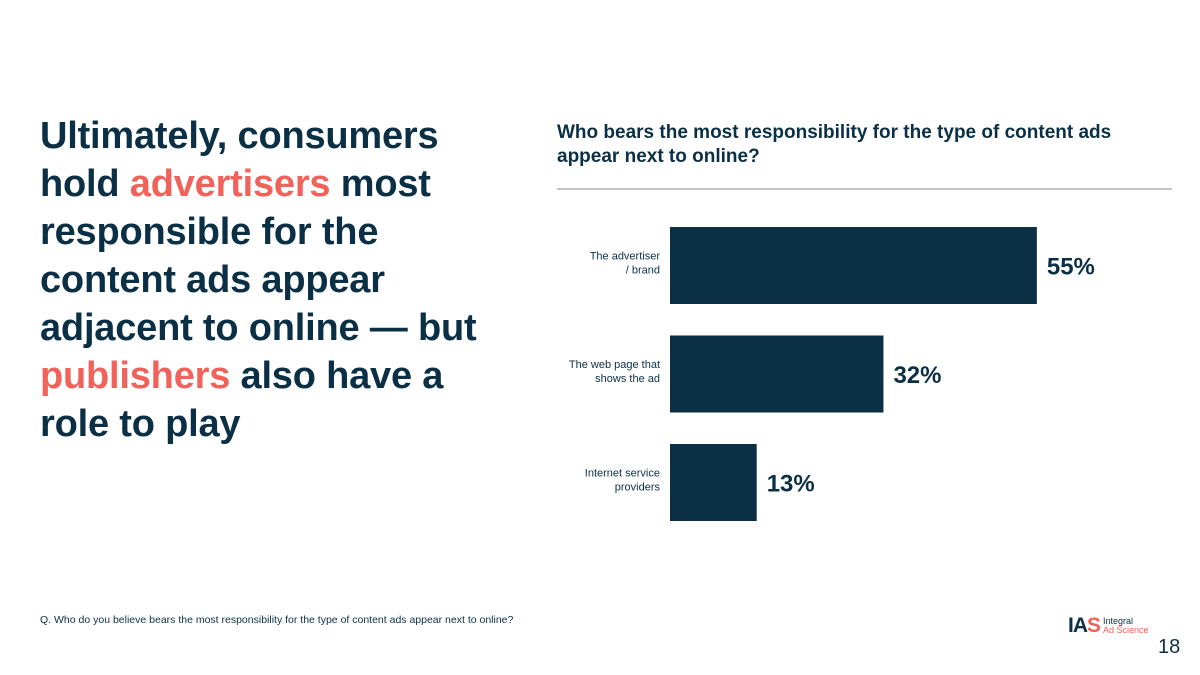 Image resolution: width=1200 pixels, height=675 pixels. What do you see at coordinates (239, 160) in the screenshot?
I see `headline-text: Ultimately, consumers hold` at bounding box center [239, 160].